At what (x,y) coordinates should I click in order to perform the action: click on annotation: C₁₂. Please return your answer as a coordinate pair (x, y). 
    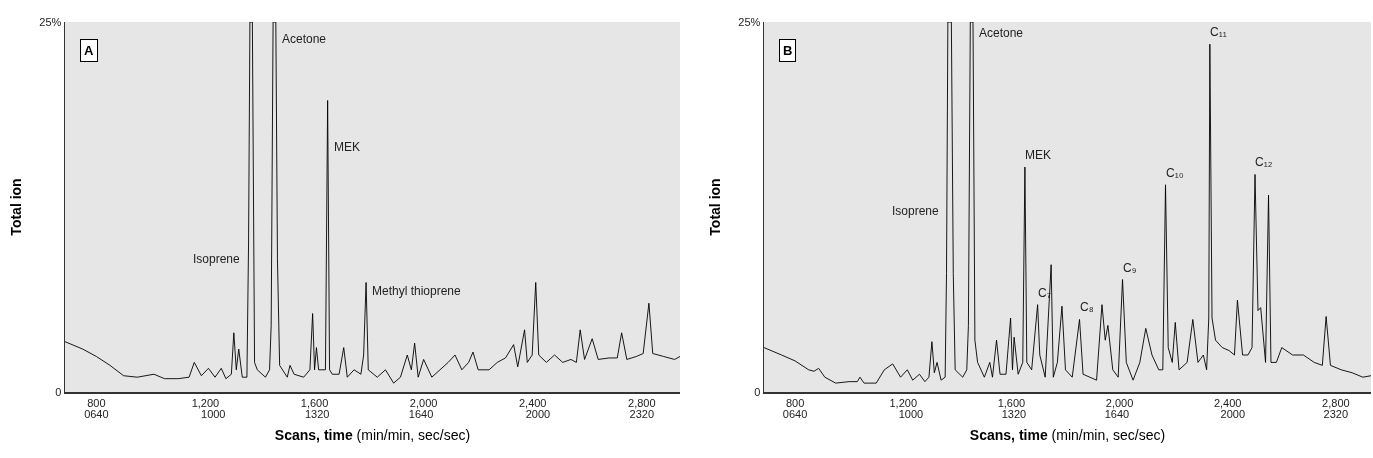
    Looking at the image, I should click on (1264, 162).